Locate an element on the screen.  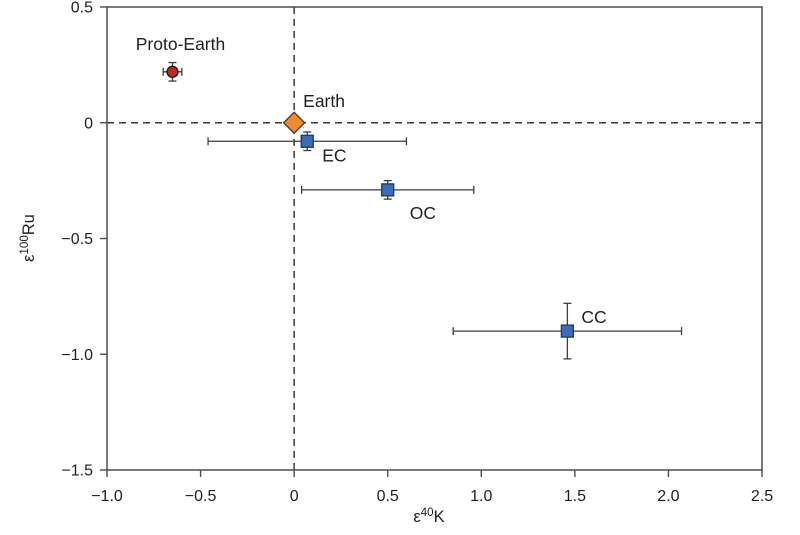
data-point-ec is located at coordinates (307, 141).